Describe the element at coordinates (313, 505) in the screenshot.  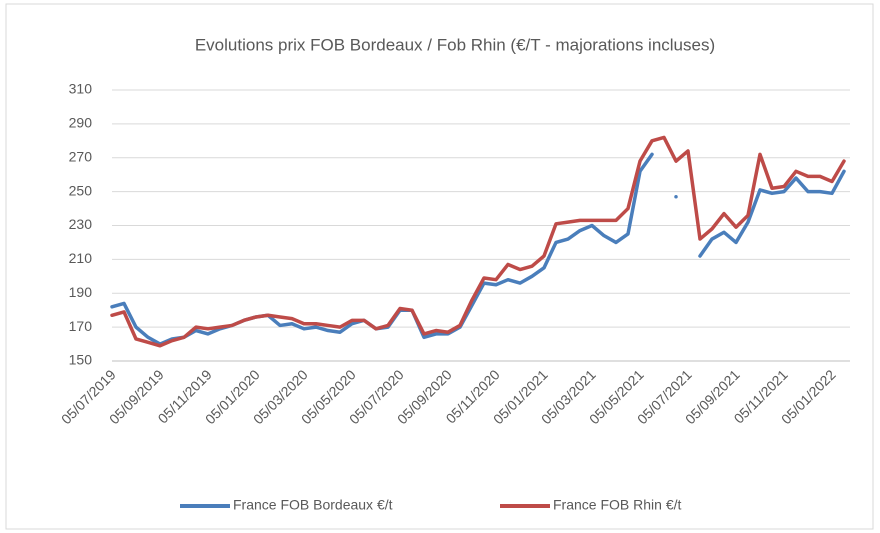
I see `legend-label: France FOB Bordeaux €/t` at that location.